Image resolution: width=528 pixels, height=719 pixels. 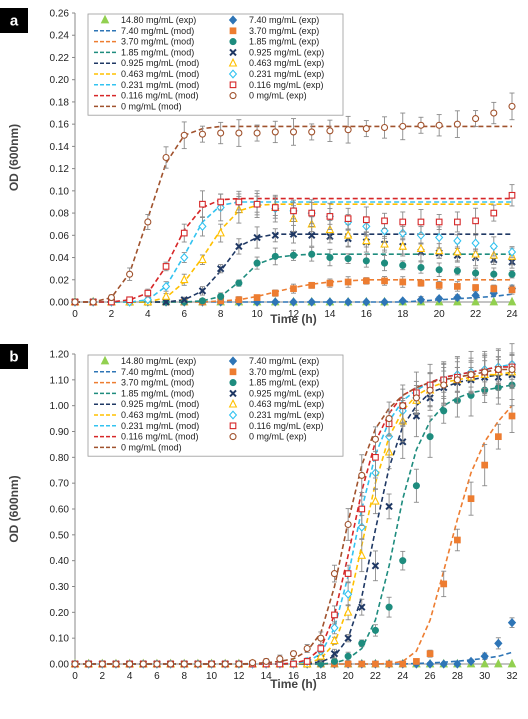 What do you see at coordinates (60, 214) in the screenshot?
I see `y-tick-label: 0.08` at bounding box center [60, 214].